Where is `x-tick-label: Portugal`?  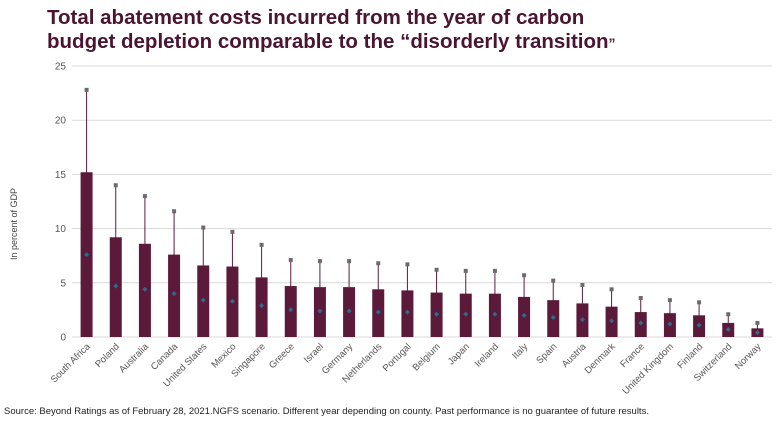 x-tick-label: Portugal is located at coordinates (397, 357).